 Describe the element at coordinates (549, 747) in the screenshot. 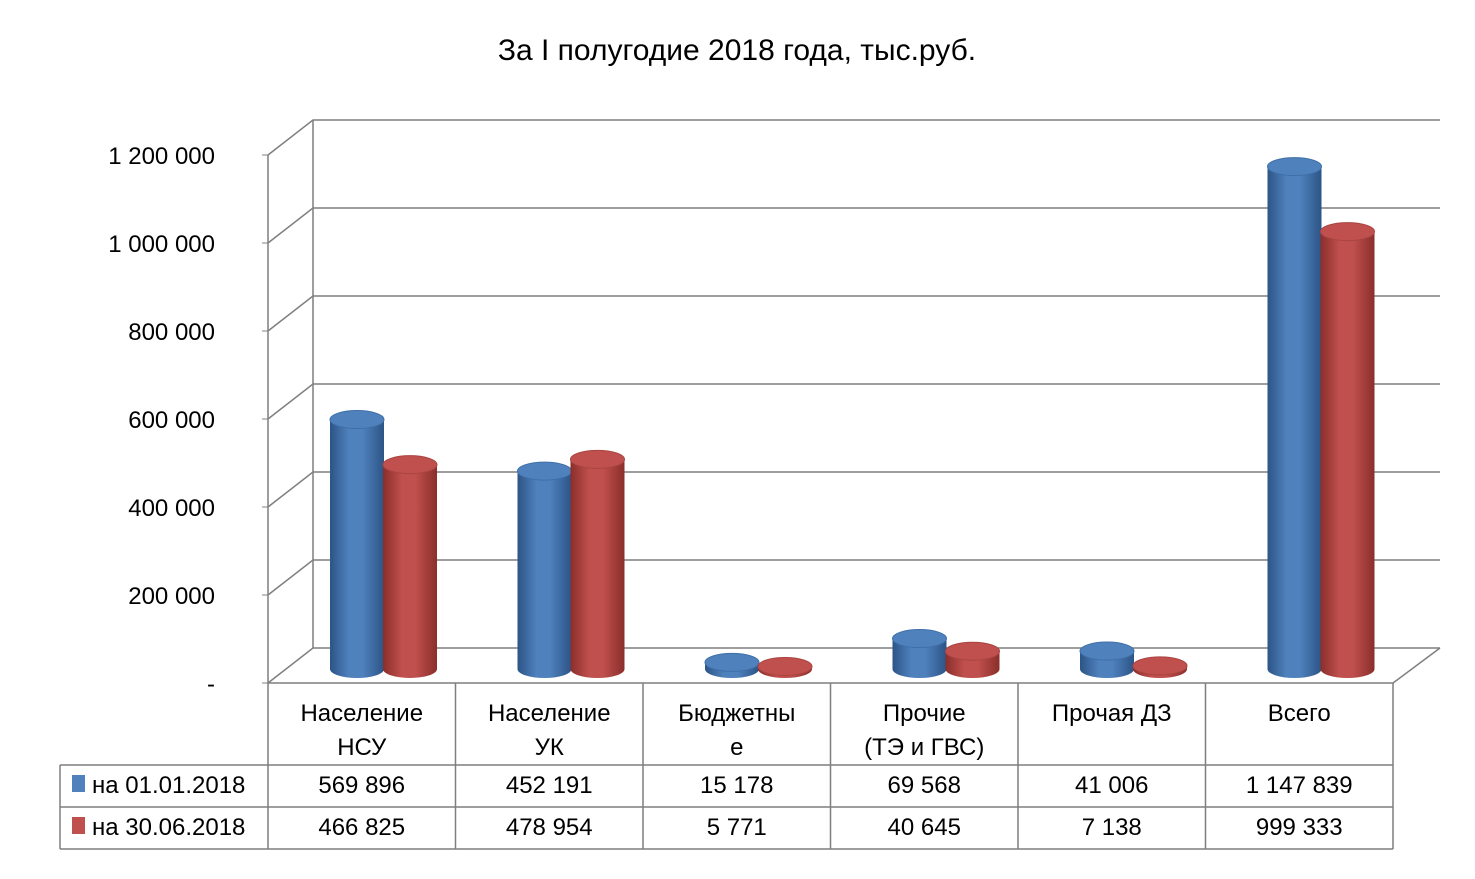

I see `category-label: УК` at that location.